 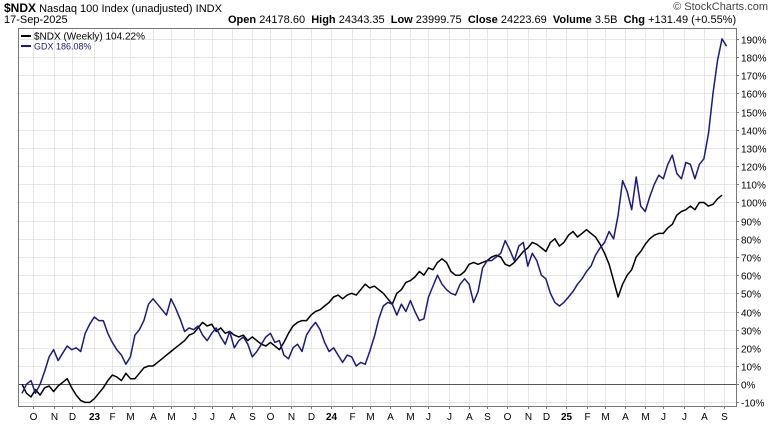 I want to click on open-value: 24178.60, so click(x=282, y=20).